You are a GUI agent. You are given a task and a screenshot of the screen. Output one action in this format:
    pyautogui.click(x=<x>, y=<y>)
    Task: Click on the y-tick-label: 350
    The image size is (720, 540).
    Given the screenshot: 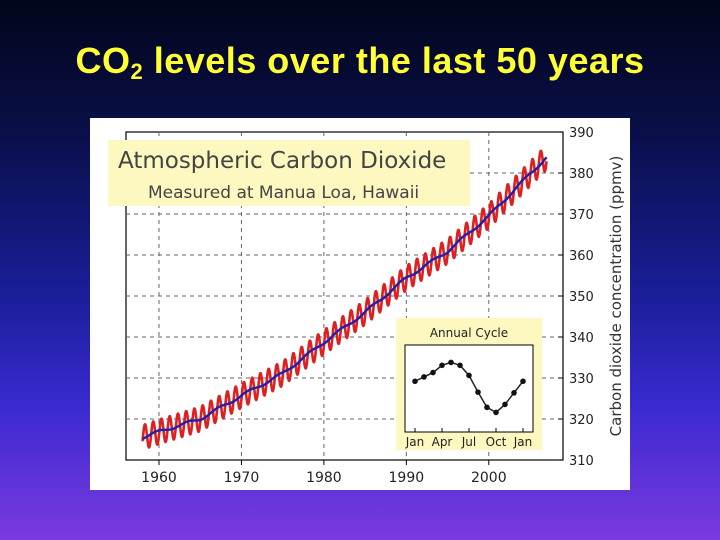 What is the action you would take?
    pyautogui.click(x=581, y=297)
    